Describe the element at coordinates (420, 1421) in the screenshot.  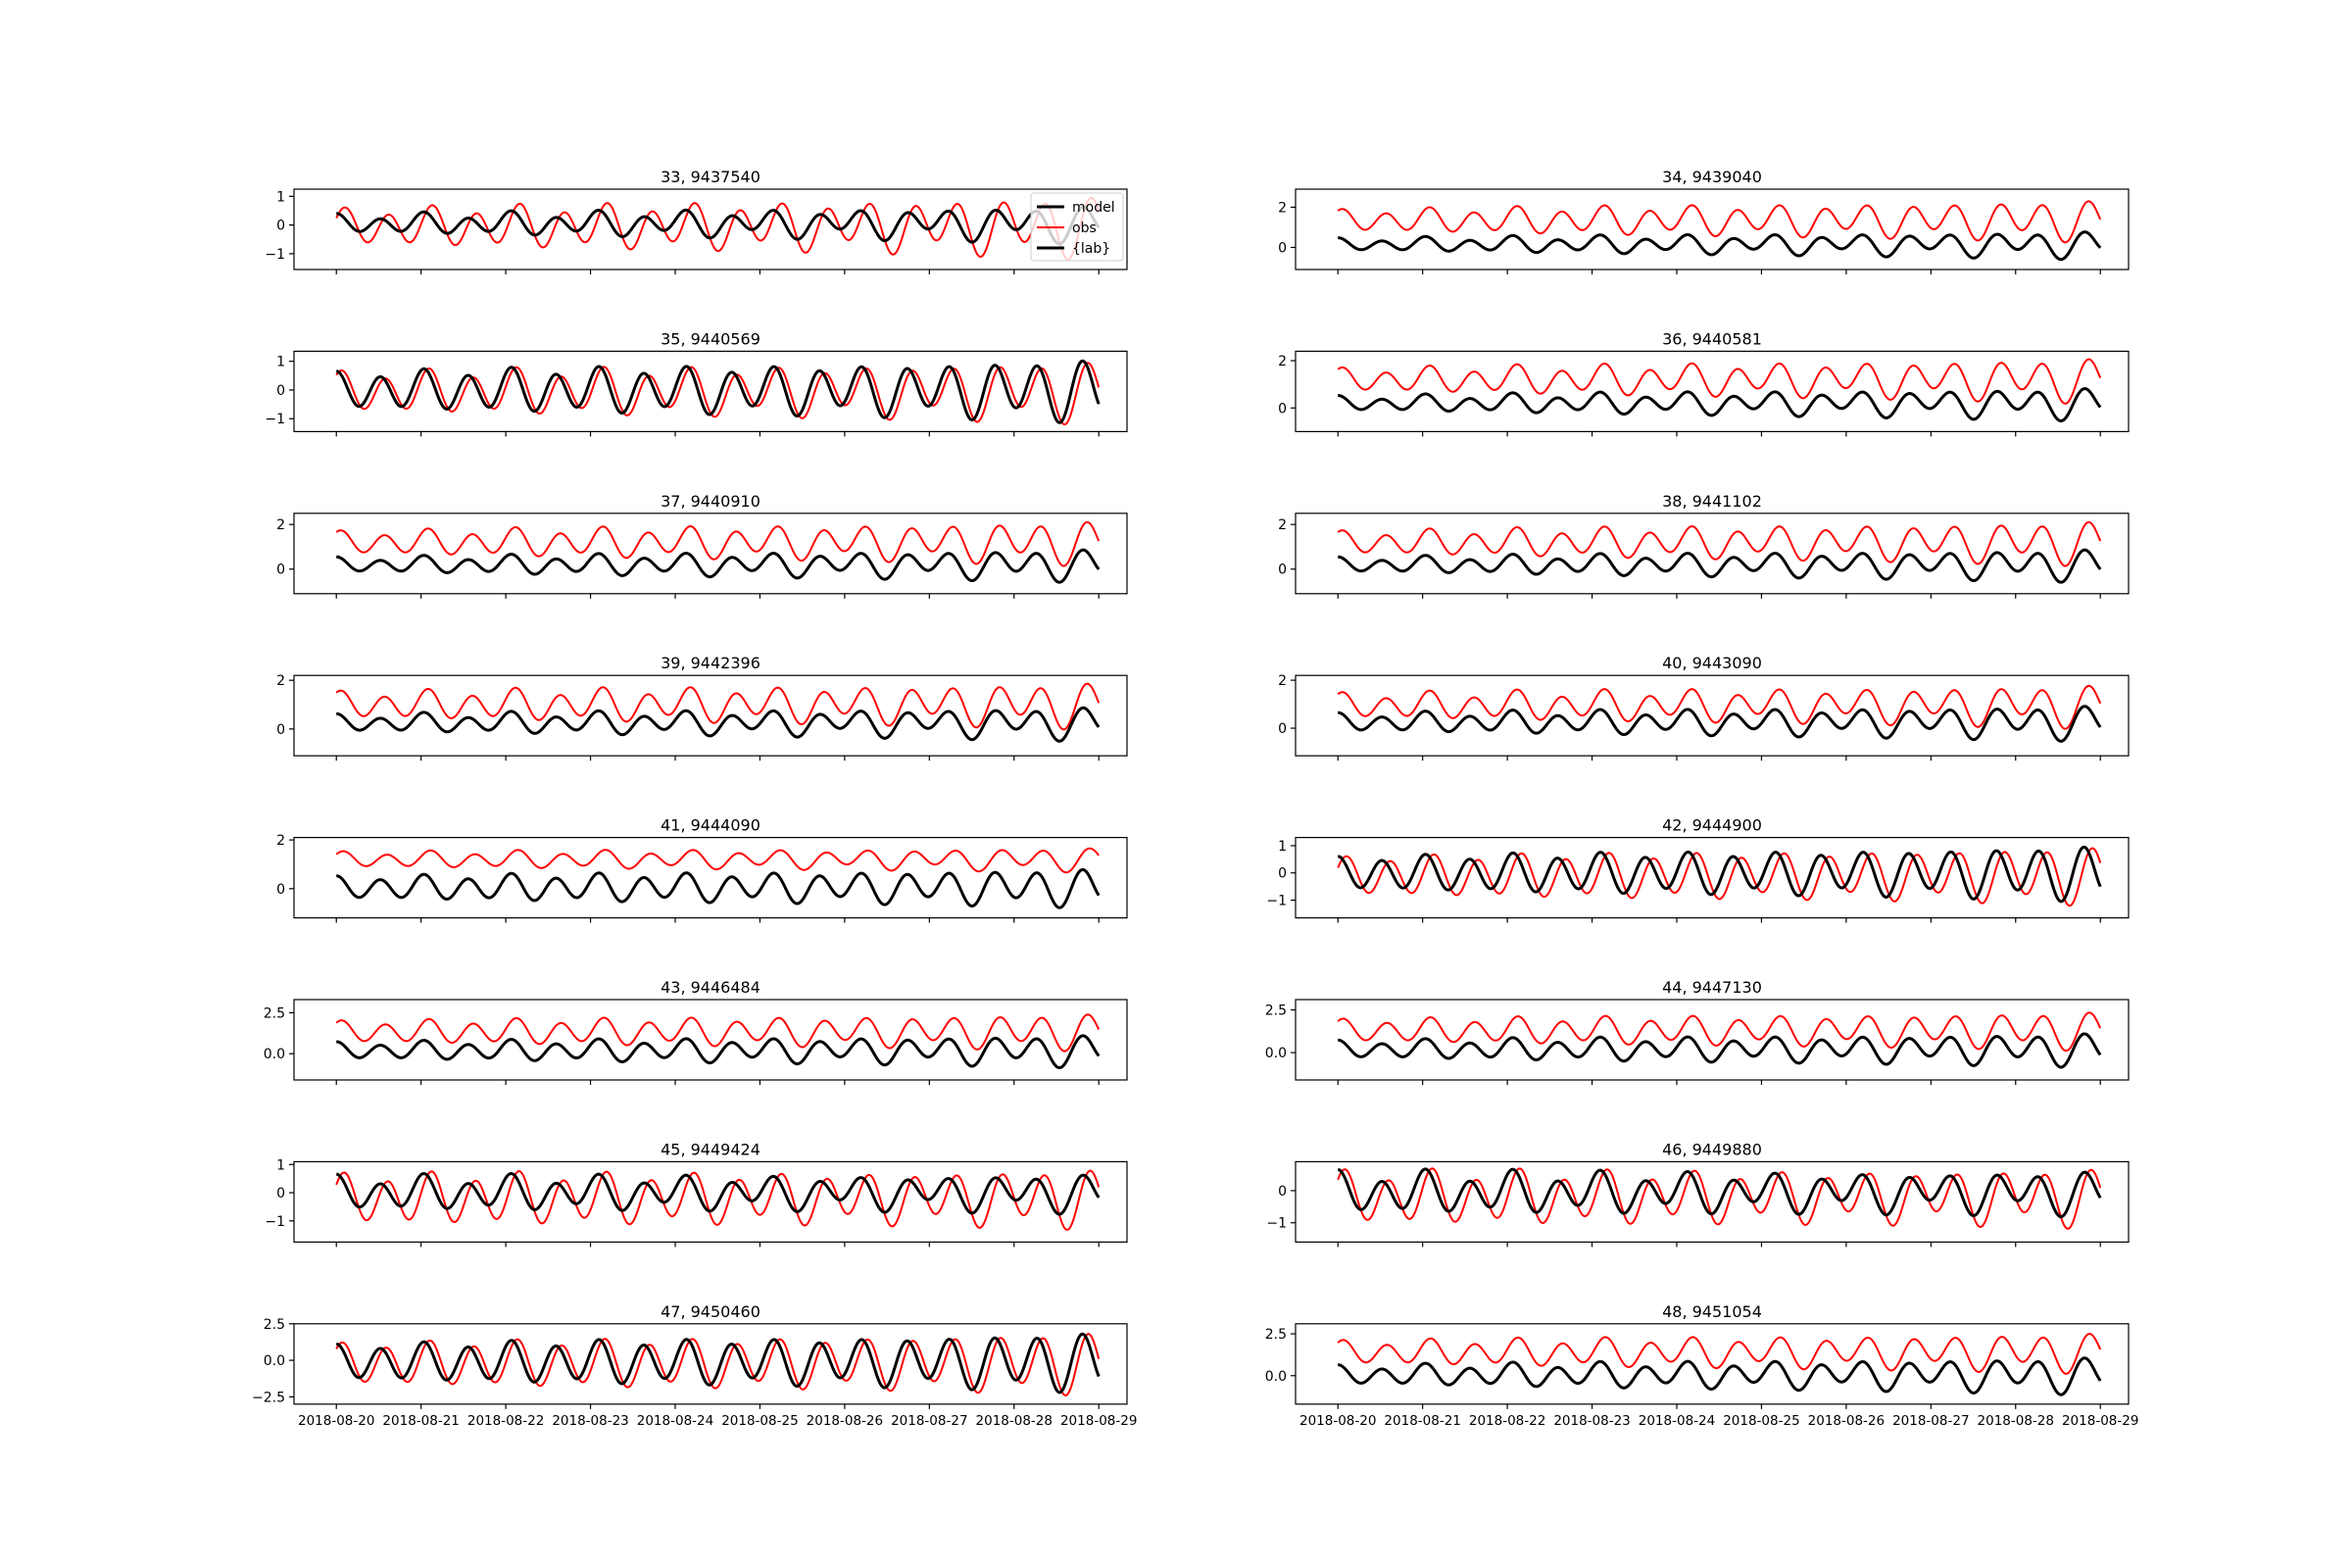
I see `x-tick-label: 2018-08-21` at that location.